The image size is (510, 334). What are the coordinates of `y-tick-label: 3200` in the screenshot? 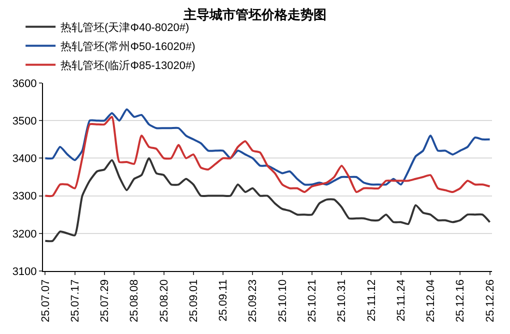 It's located at (24, 234).